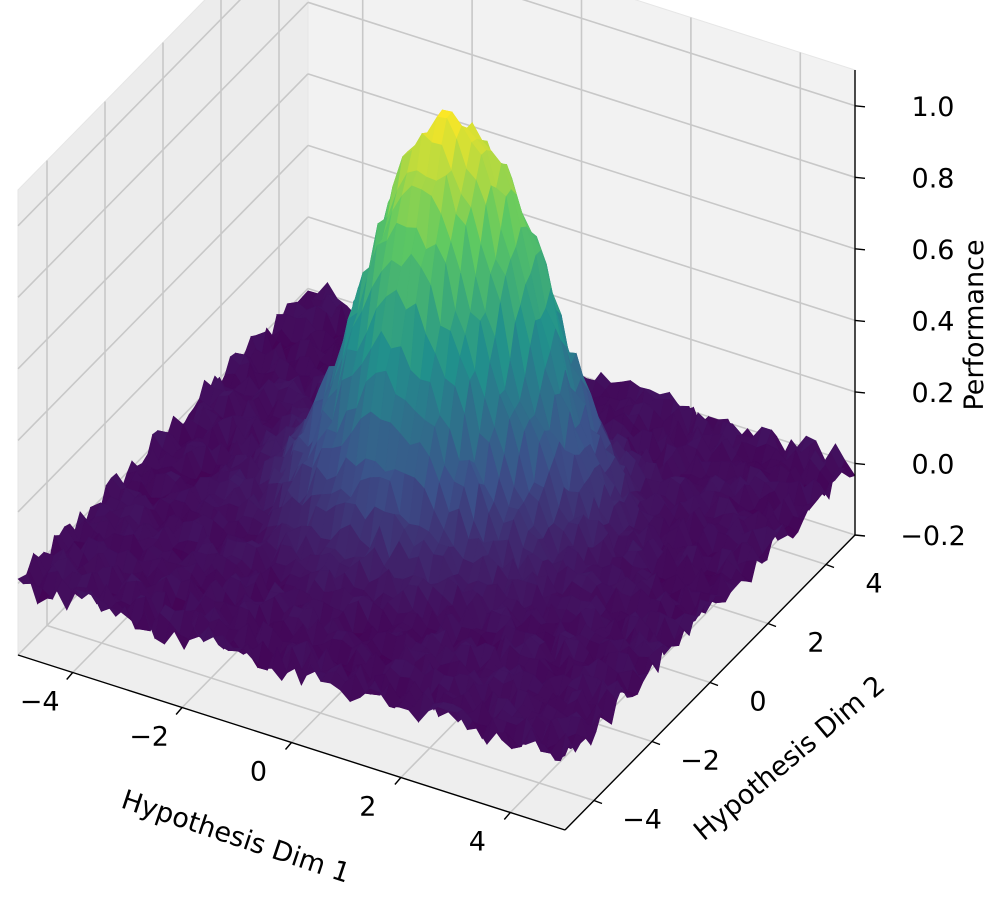 Image resolution: width=997 pixels, height=901 pixels. Describe the element at coordinates (815, 643) in the screenshot. I see `y-tick-label: 2` at that location.